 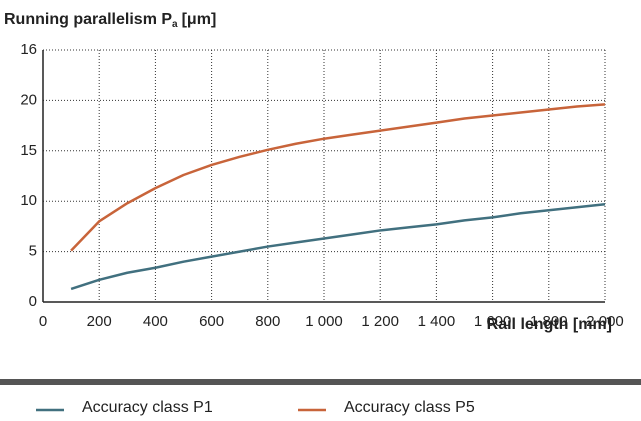 What do you see at coordinates (28, 150) in the screenshot?
I see `y-tick-label: 15` at bounding box center [28, 150].